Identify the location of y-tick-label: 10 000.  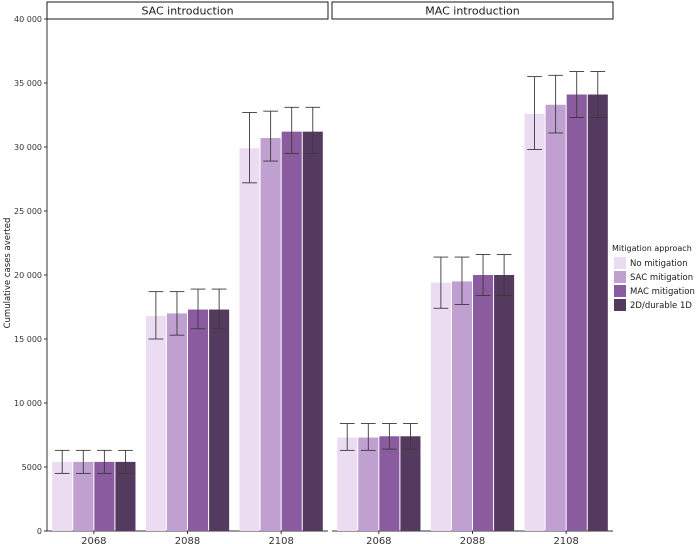
(28, 403).